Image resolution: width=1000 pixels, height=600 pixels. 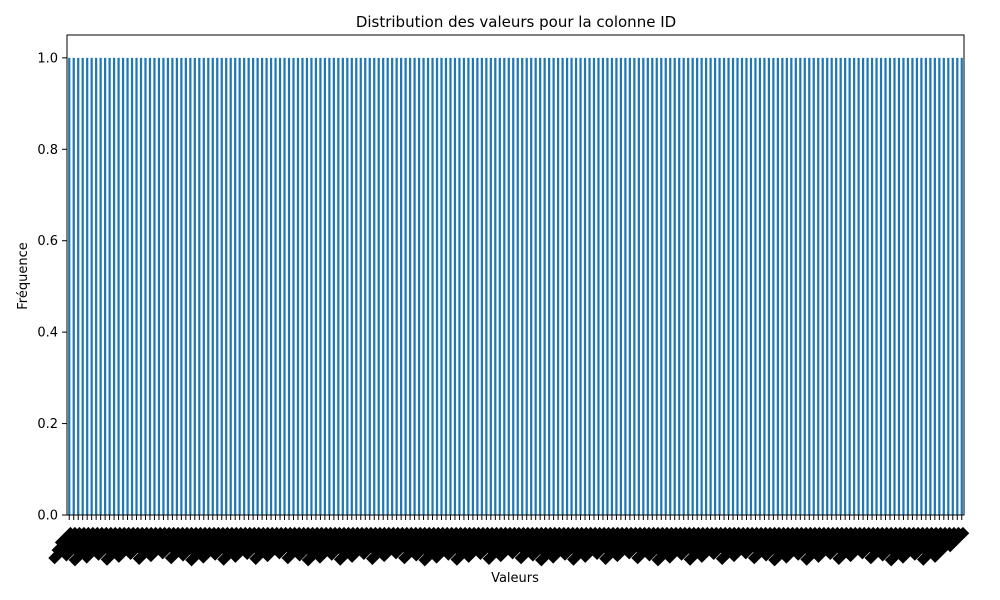 I want to click on y-tick-label: 0.4, so click(x=47, y=333).